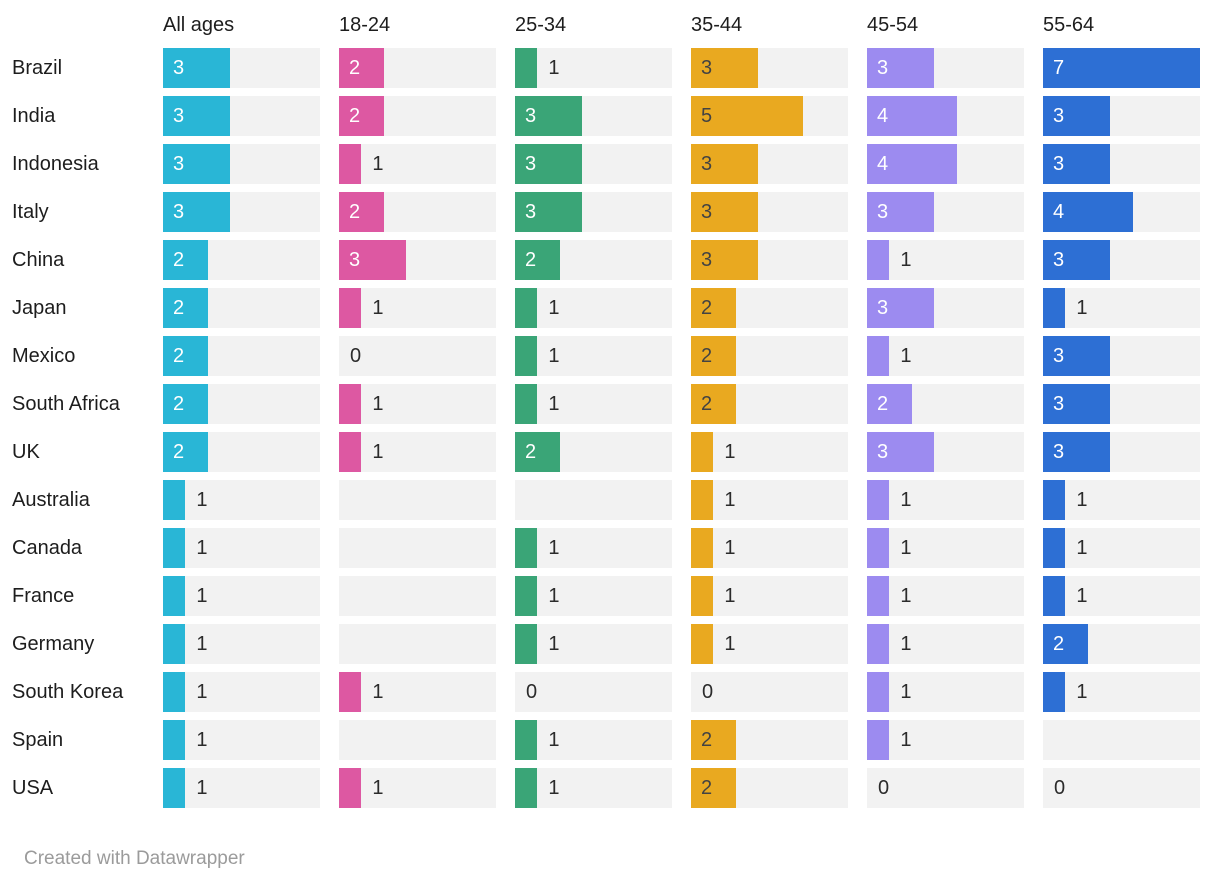 The image size is (1220, 884). What do you see at coordinates (30, 211) in the screenshot?
I see `row-label: Italy` at bounding box center [30, 211].